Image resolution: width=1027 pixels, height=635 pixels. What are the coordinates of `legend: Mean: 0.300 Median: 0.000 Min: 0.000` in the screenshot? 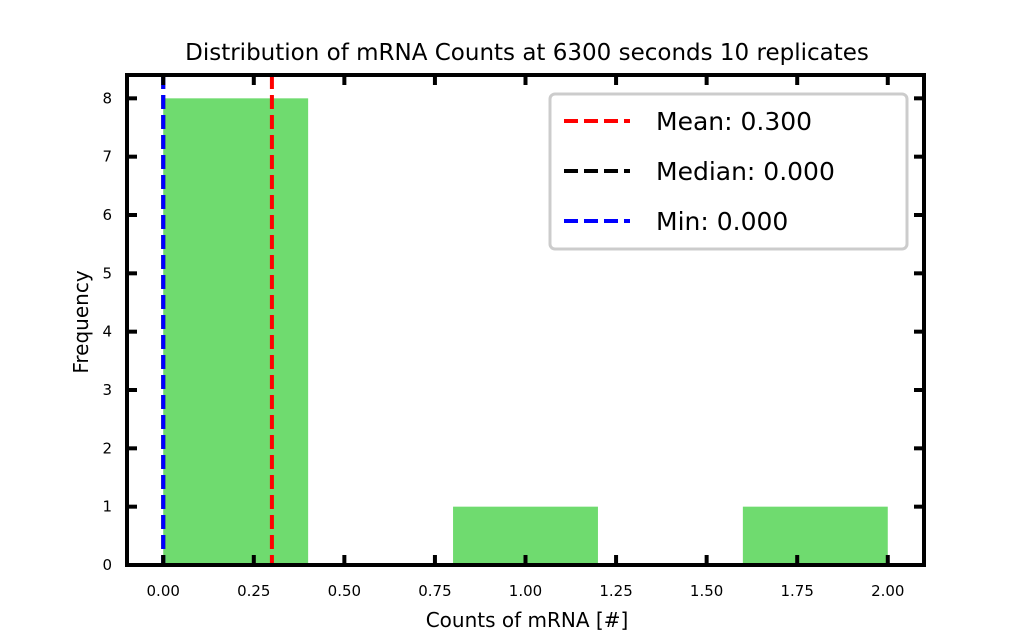 It's located at (728, 171).